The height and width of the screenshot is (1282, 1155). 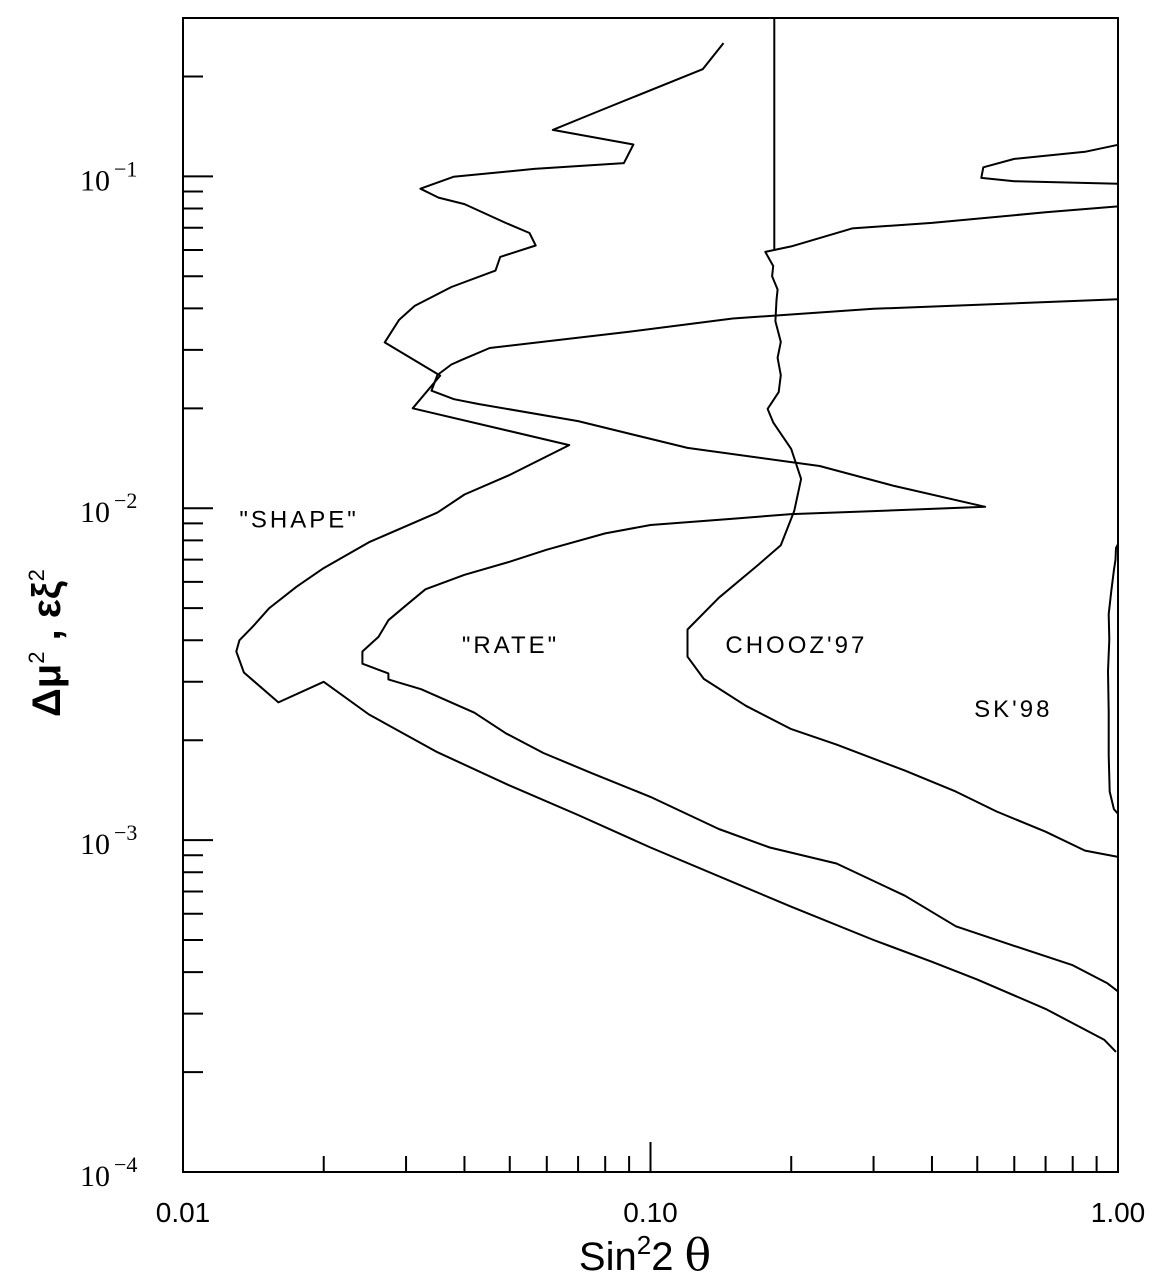 I want to click on y-tick-label: 10 −4, so click(x=108, y=1172).